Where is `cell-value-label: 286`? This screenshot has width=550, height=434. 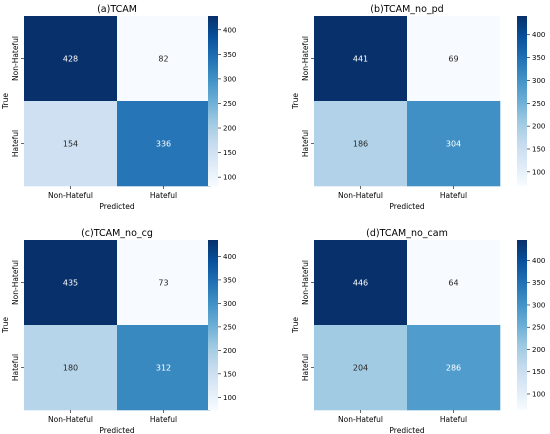 cell-value-label: 286 is located at coordinates (453, 368).